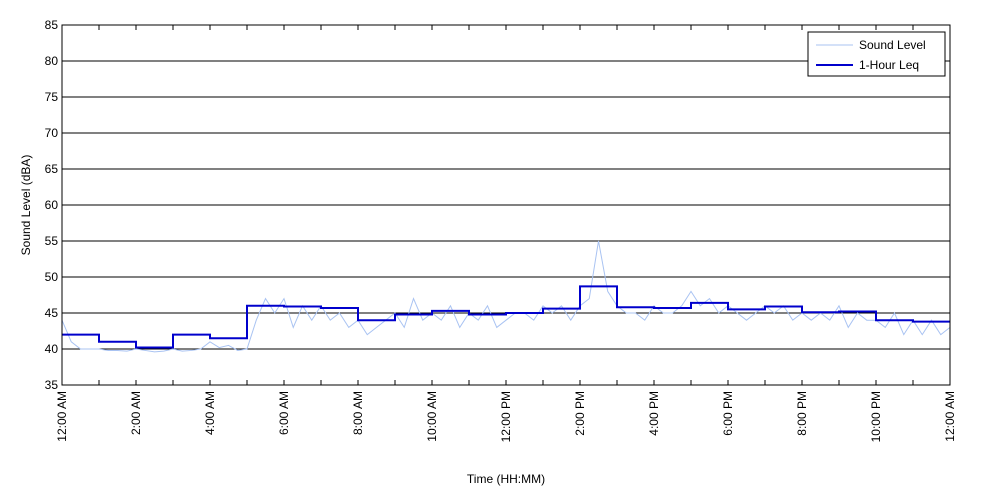 The height and width of the screenshot is (500, 1000). What do you see at coordinates (506, 416) in the screenshot?
I see `x-tick-label: 12:00 PM` at bounding box center [506, 416].